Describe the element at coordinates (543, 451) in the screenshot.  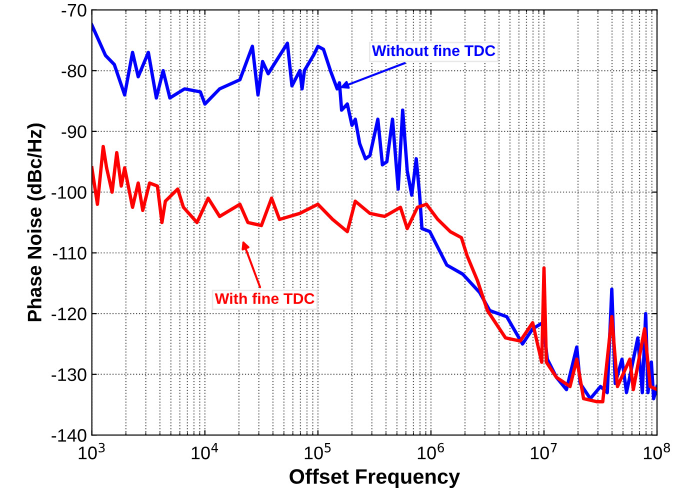
I see `x-tick-label: 10$^{7}$` at that location.